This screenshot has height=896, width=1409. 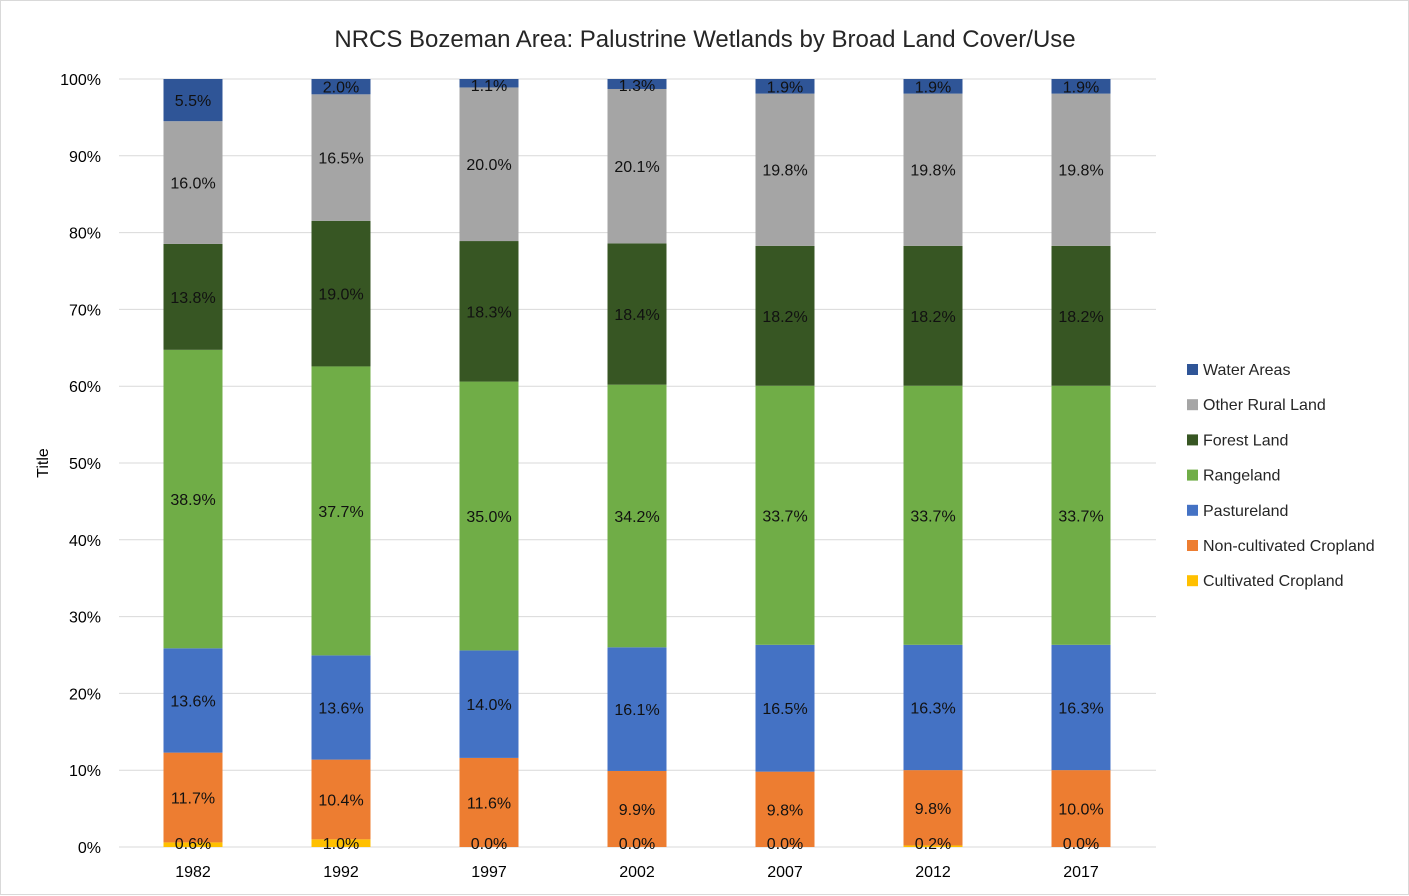 I want to click on data-label: 38.9%, so click(x=192, y=500).